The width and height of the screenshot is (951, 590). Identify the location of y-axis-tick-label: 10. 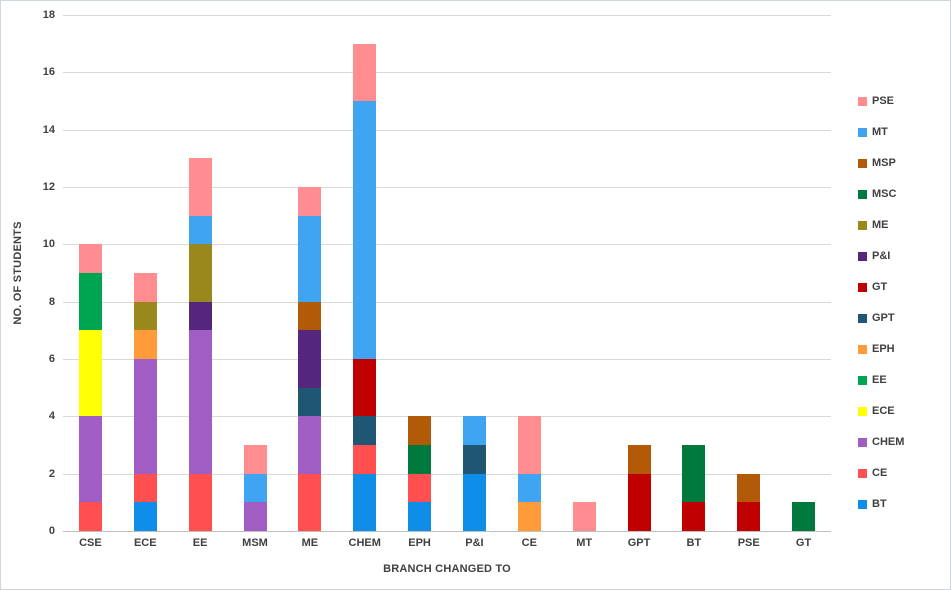
(48, 244).